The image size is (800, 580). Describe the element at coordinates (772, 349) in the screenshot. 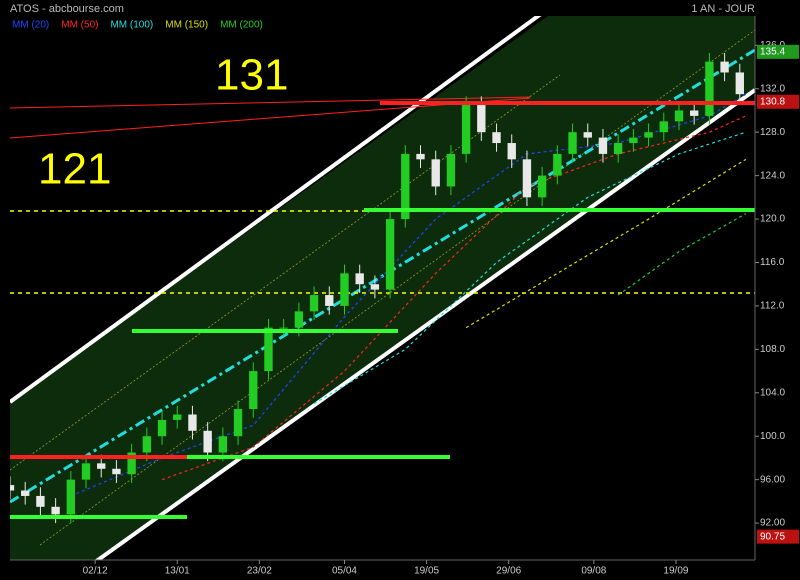

I see `y-tick-label: 108.0` at that location.